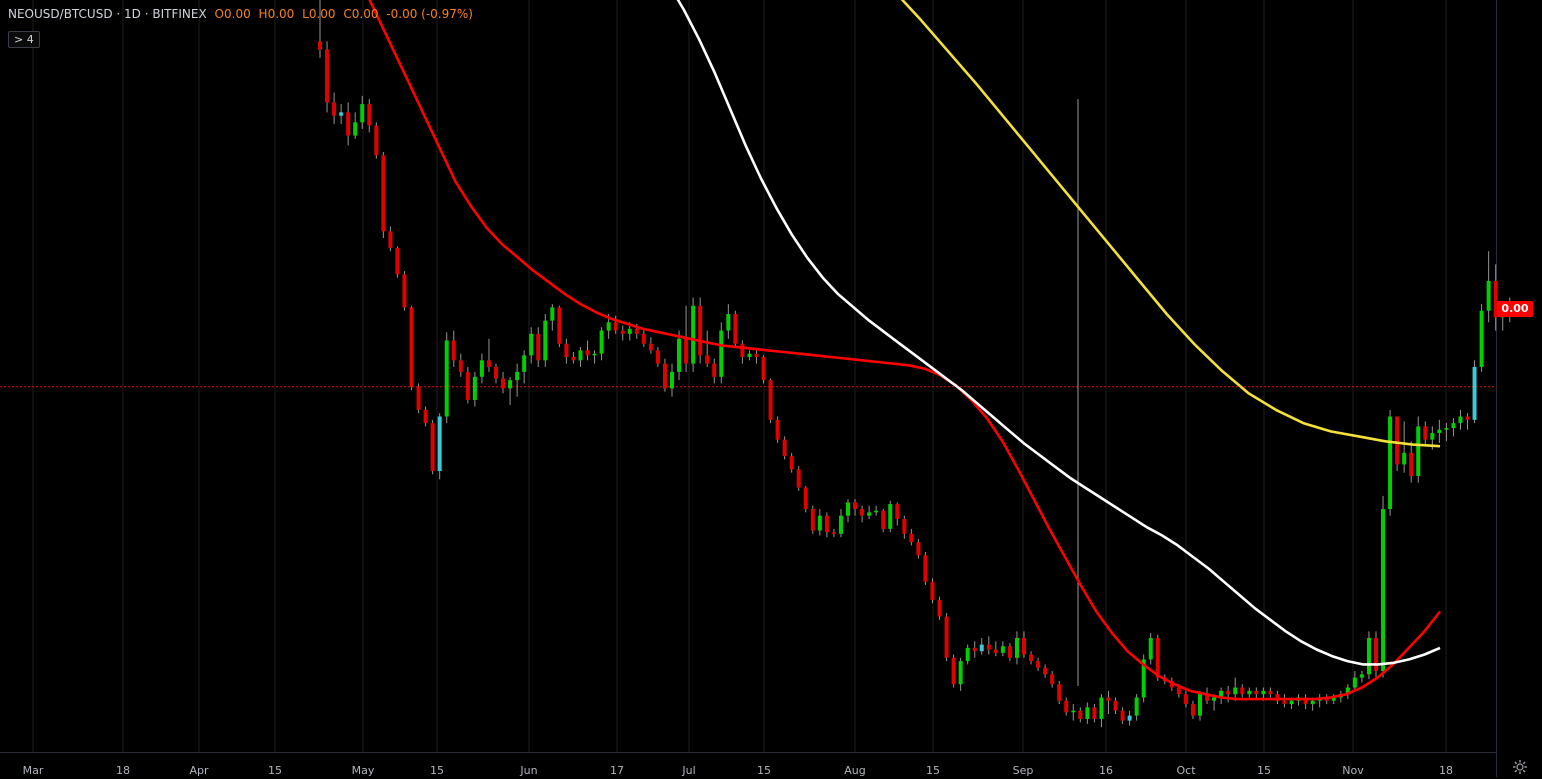 This screenshot has height=779, width=1542. What do you see at coordinates (361, 14) in the screenshot?
I see `ohlc-close: C0.00` at bounding box center [361, 14].